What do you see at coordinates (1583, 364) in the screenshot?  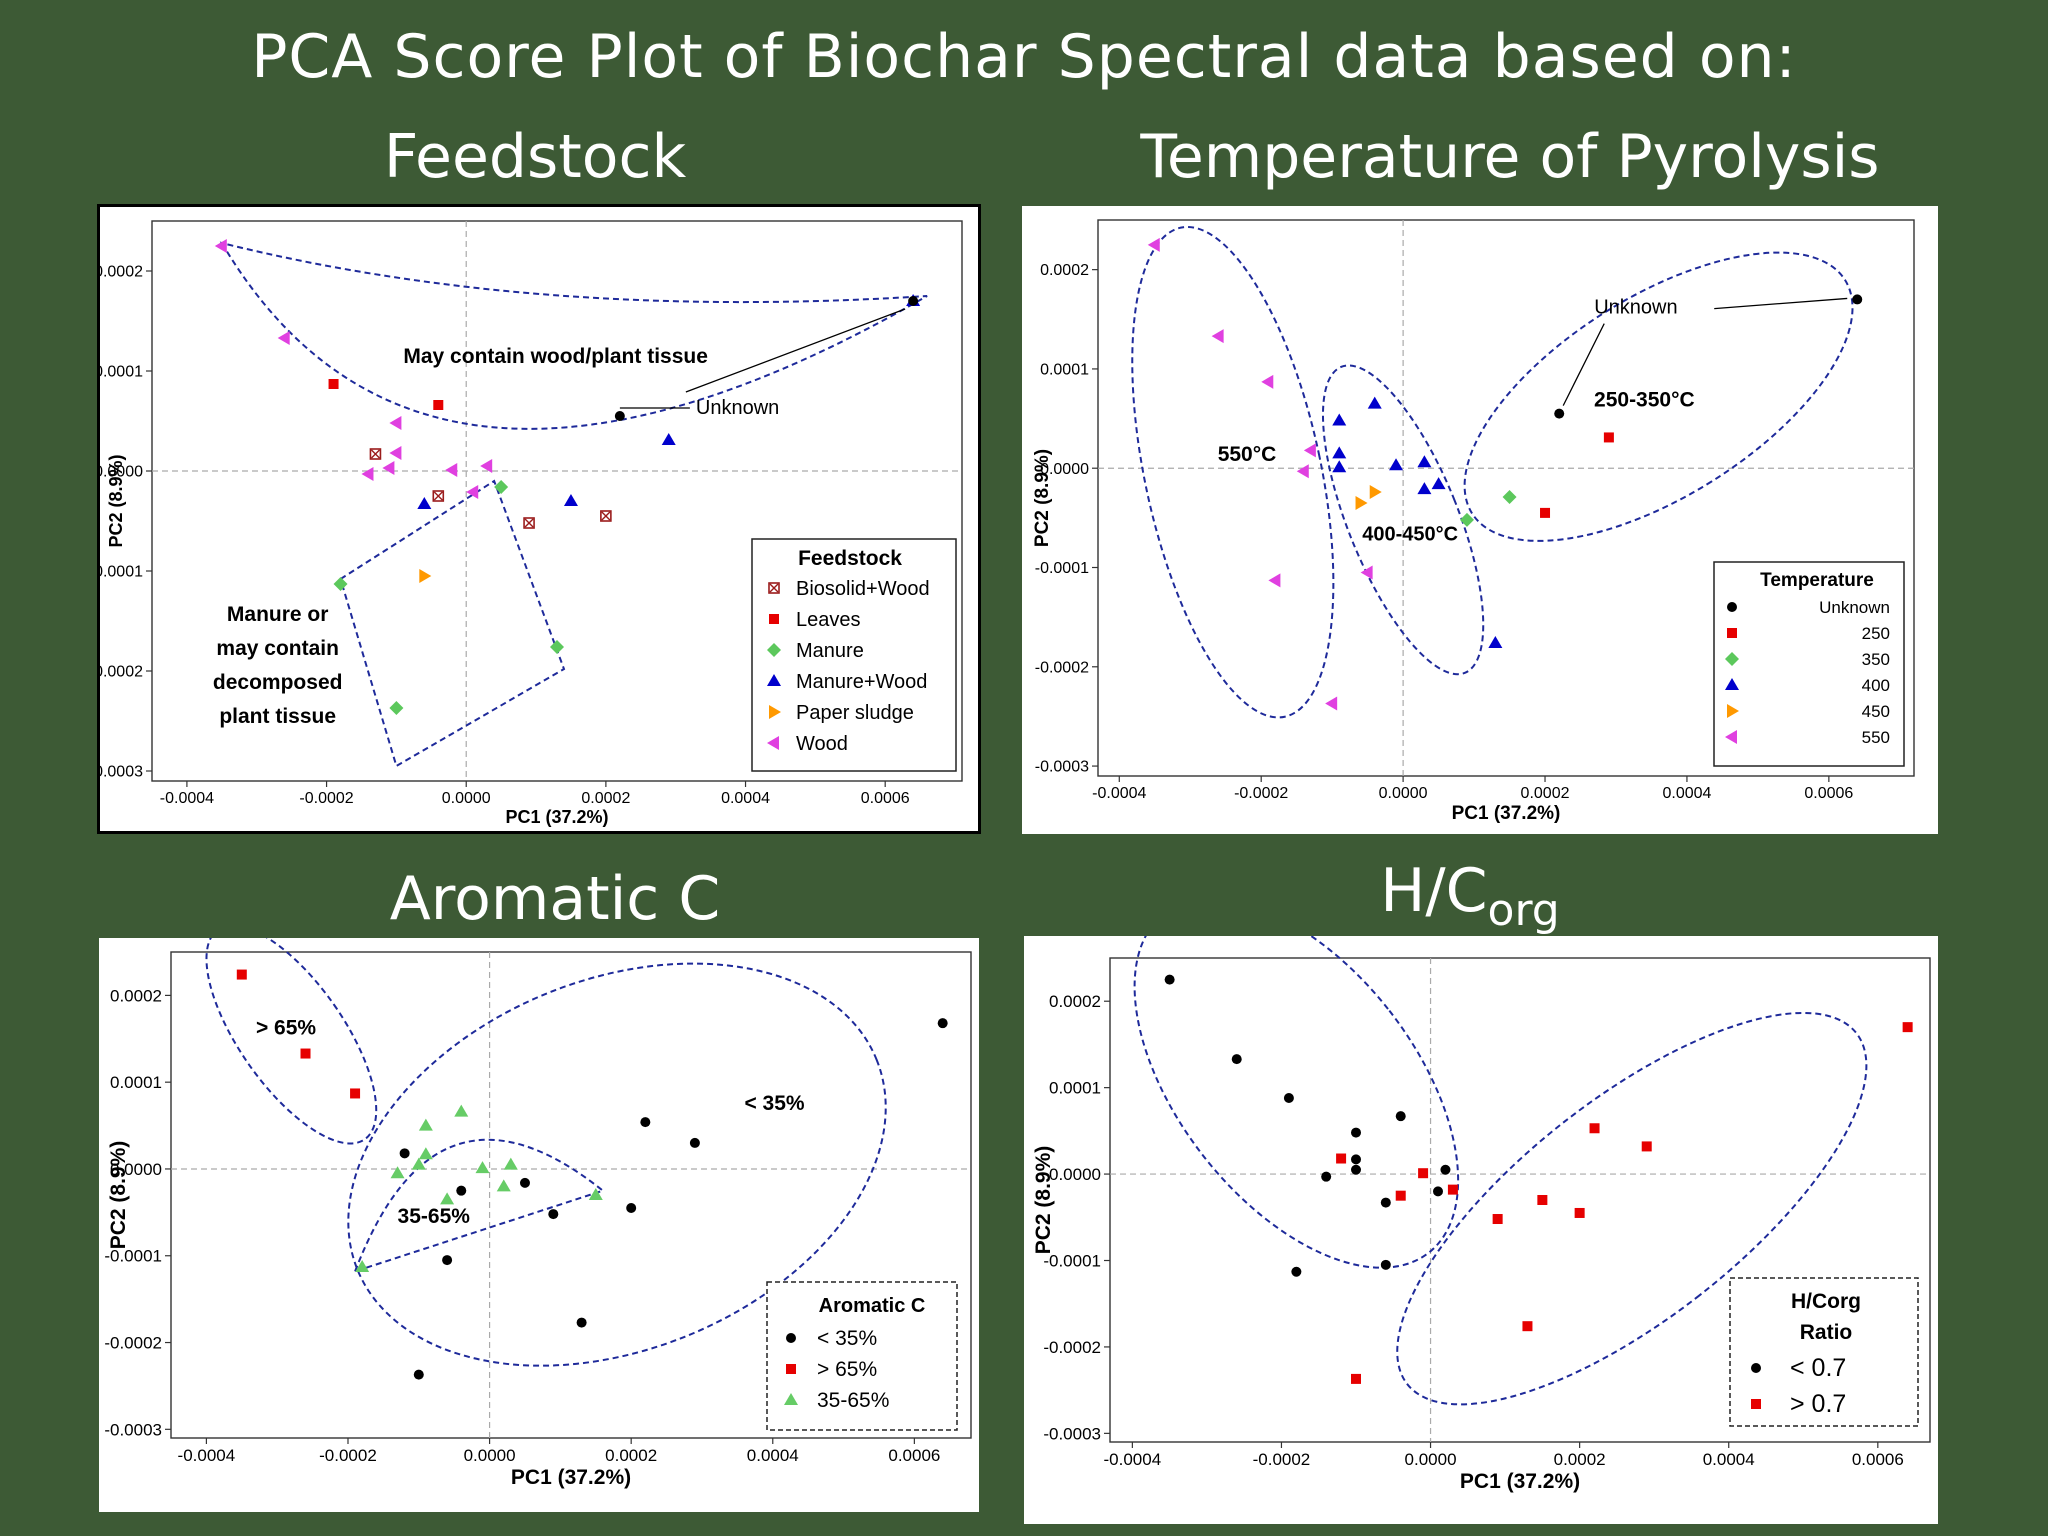 I see `temperature-arrow-unknown-left` at bounding box center [1583, 364].